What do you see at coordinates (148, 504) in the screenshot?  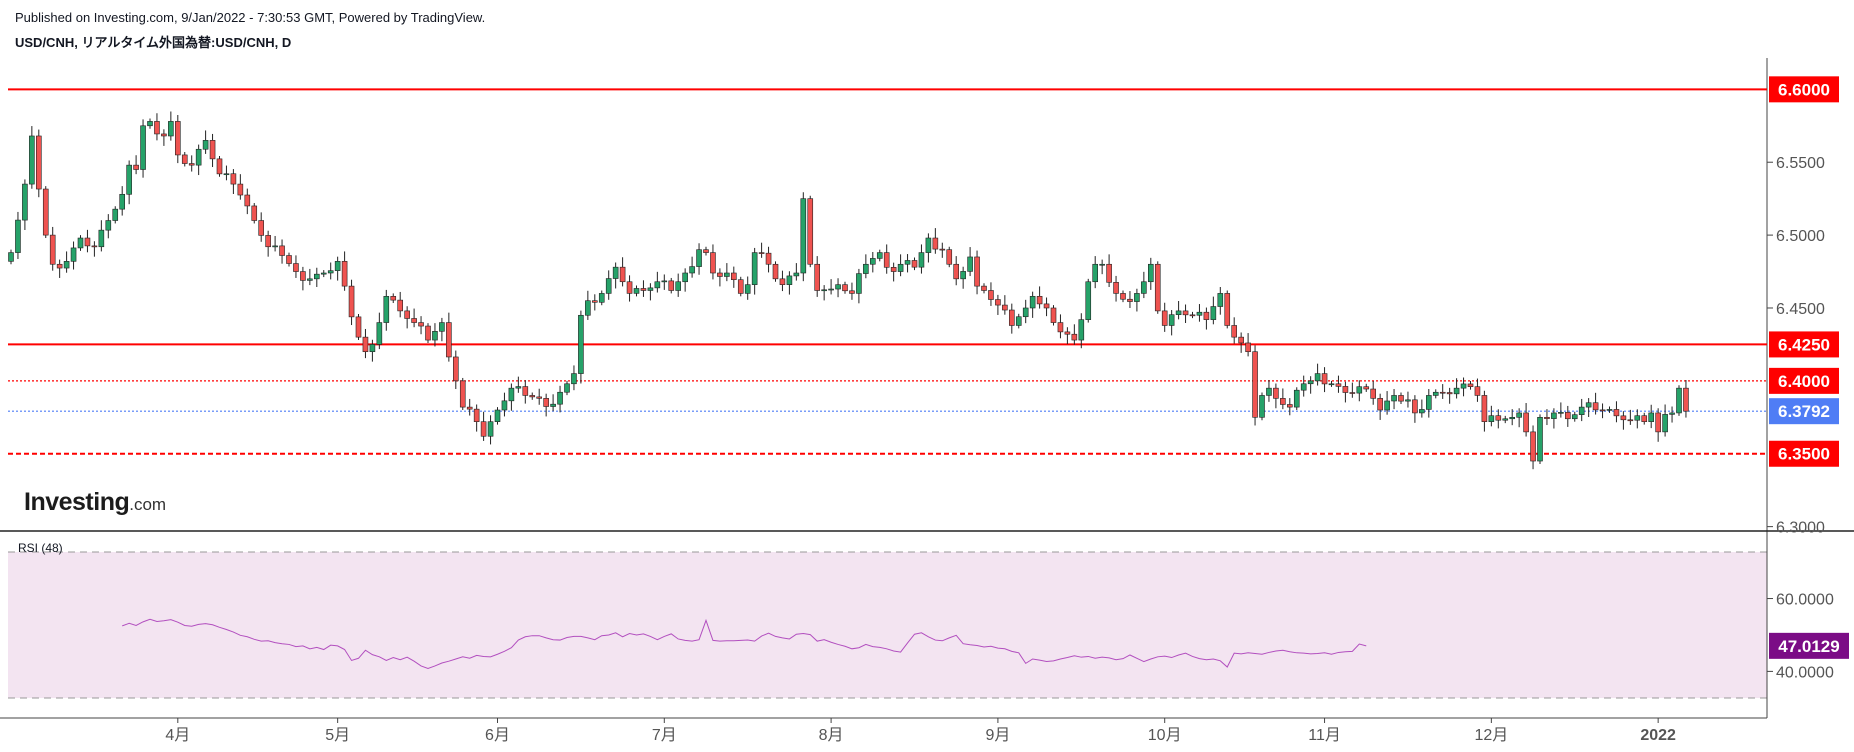 I see `logo-suffix: .com` at bounding box center [148, 504].